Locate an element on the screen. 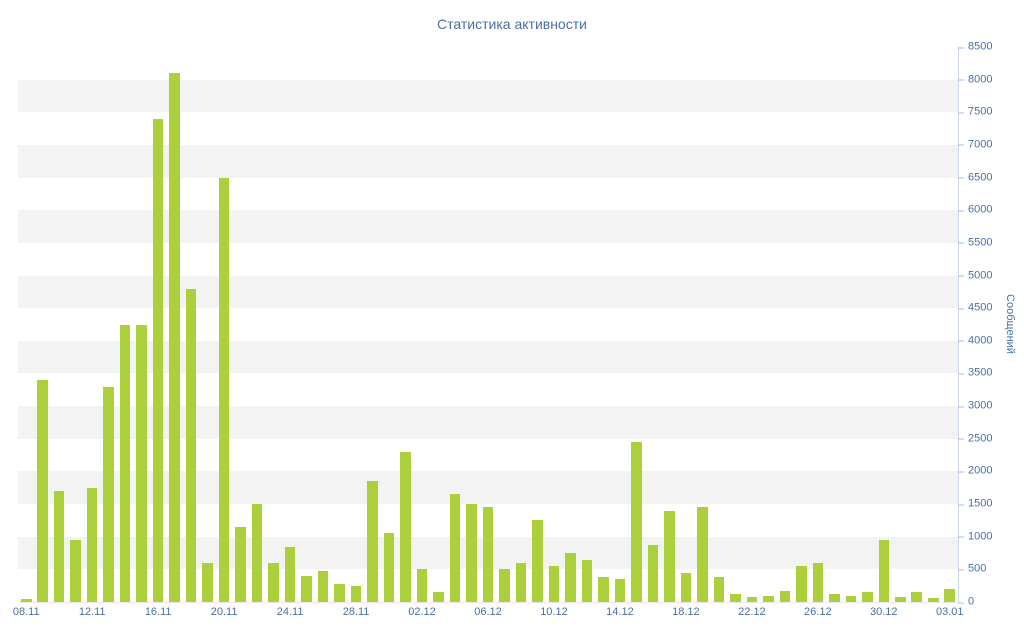 The image size is (1024, 640). y-axis-line is located at coordinates (958, 325).